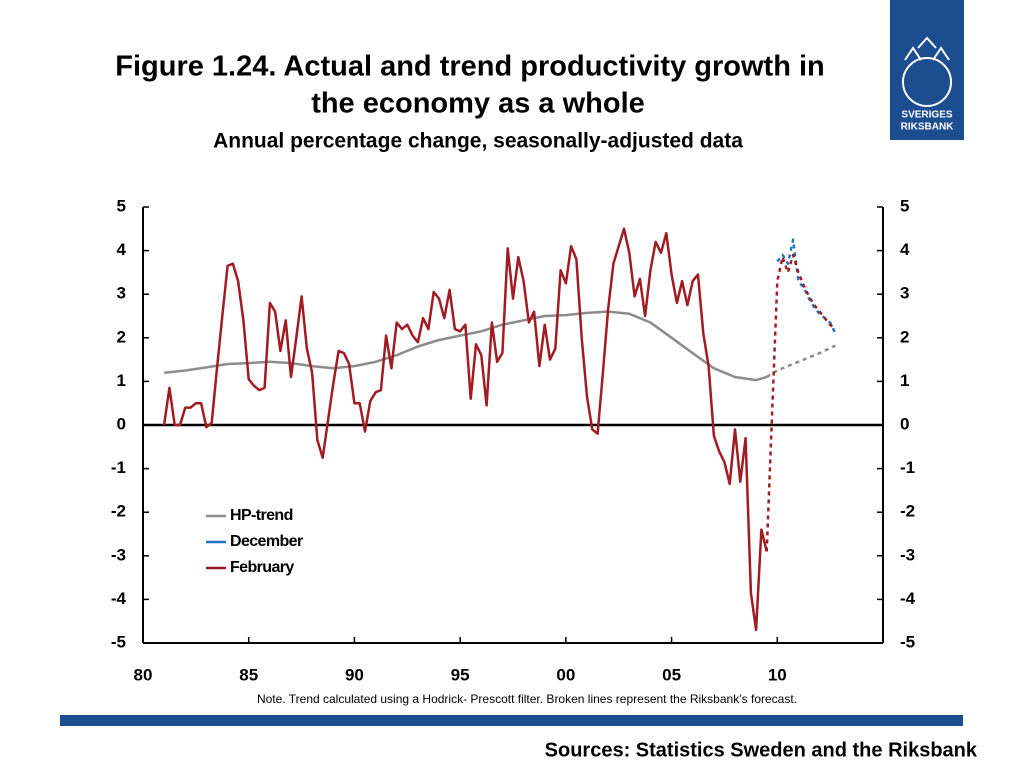 The image size is (1024, 768). Describe the element at coordinates (565, 674) in the screenshot. I see `x-tick-label: 00` at that location.